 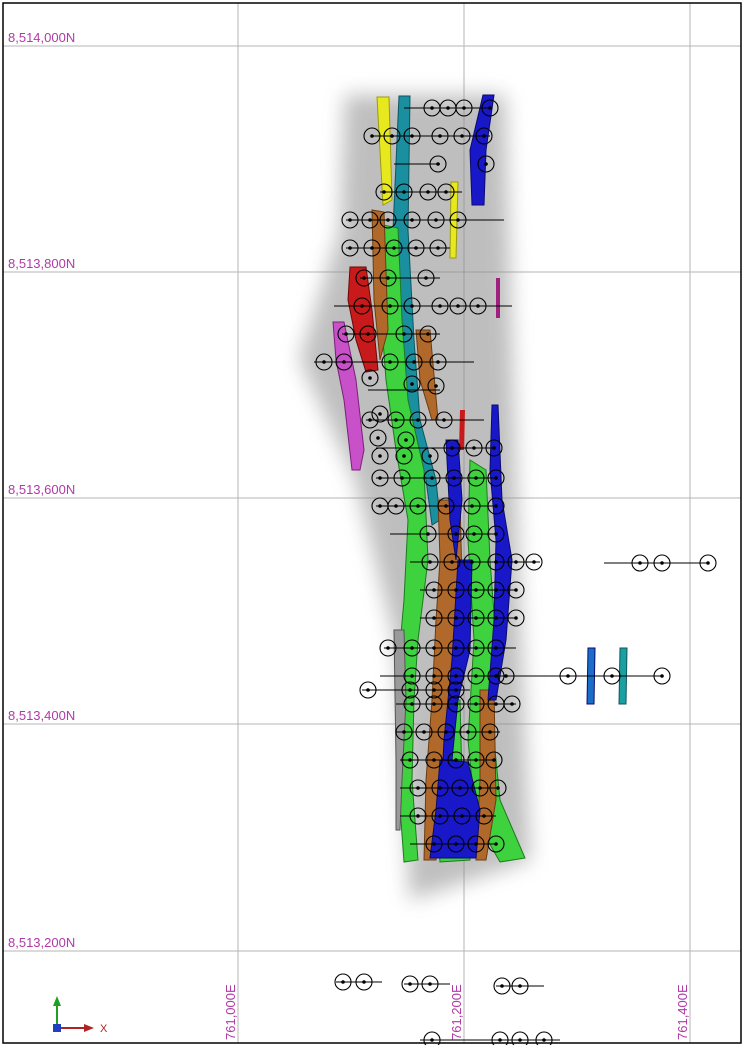 What do you see at coordinates (456, 1012) in the screenshot?
I see `easting-label: 761,200E` at bounding box center [456, 1012].